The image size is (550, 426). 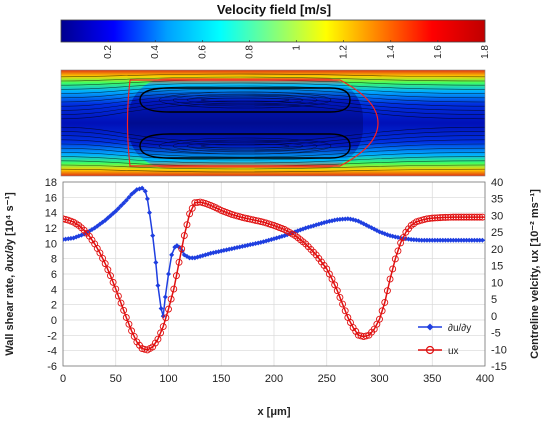 What do you see at coordinates (273, 412) in the screenshot?
I see `x-axis-title: x [μm]` at bounding box center [273, 412].